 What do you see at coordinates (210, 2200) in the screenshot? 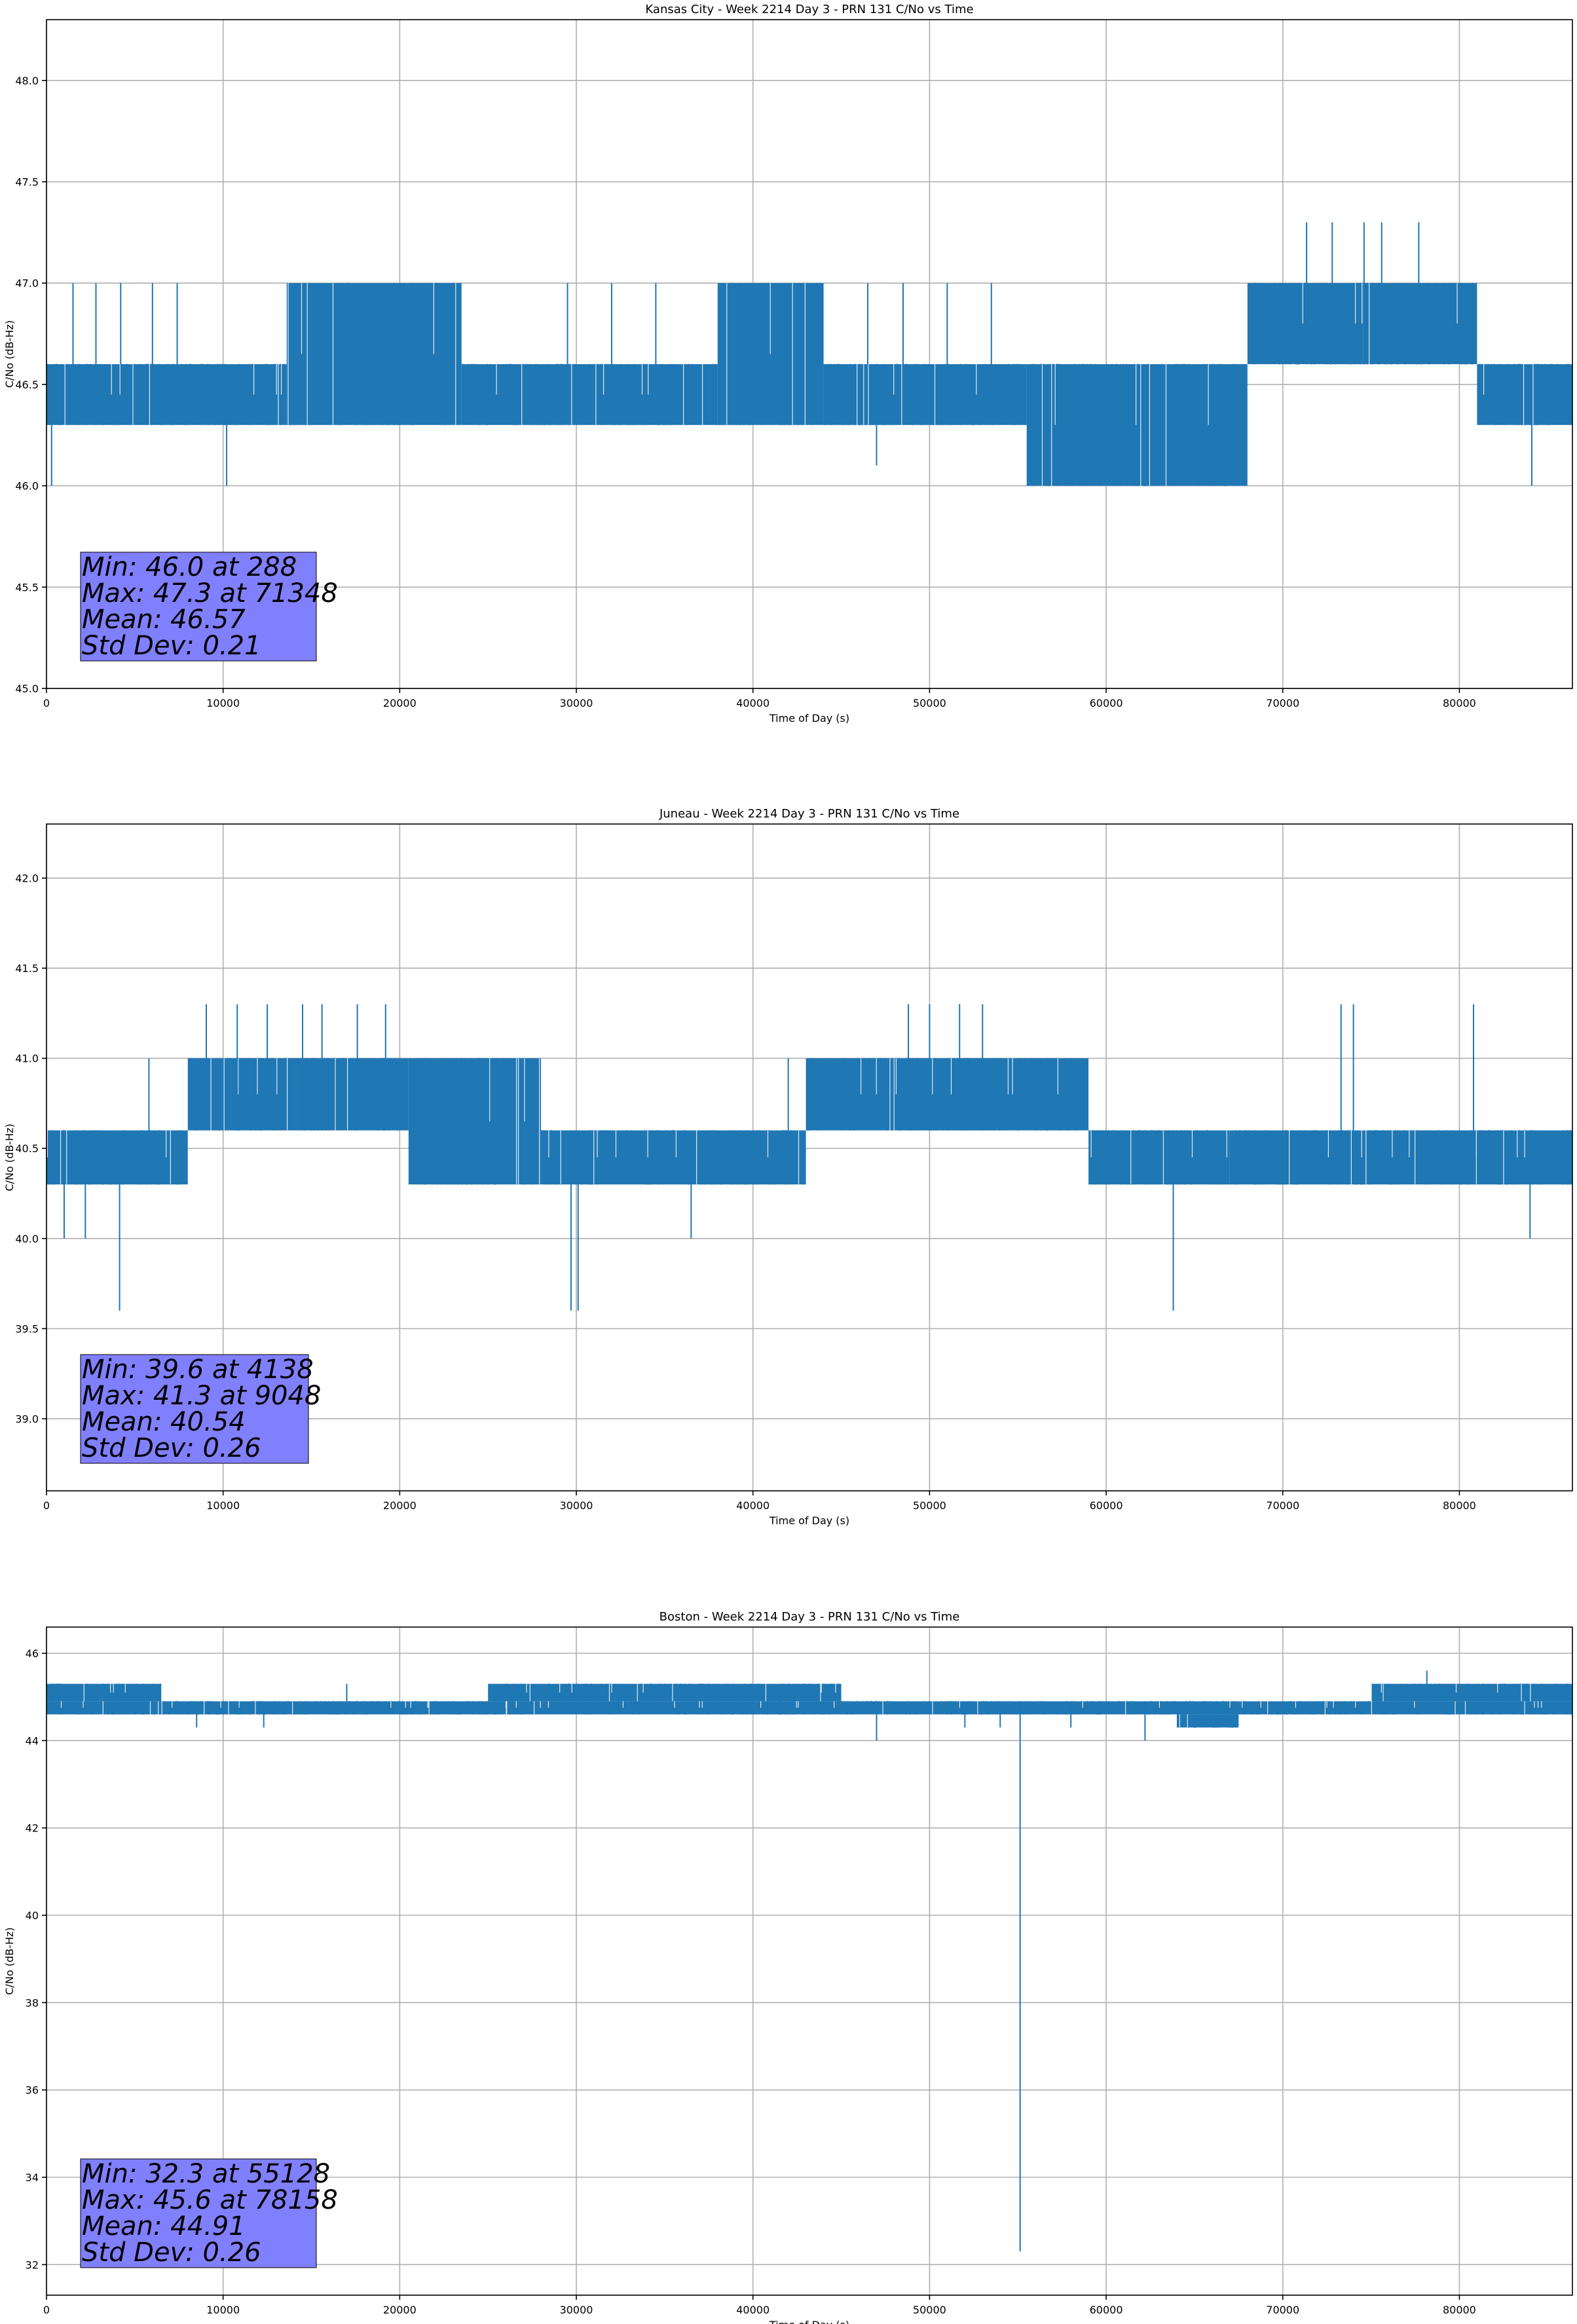
I see `stats-line: Max: 45.6 at 78158` at bounding box center [210, 2200].